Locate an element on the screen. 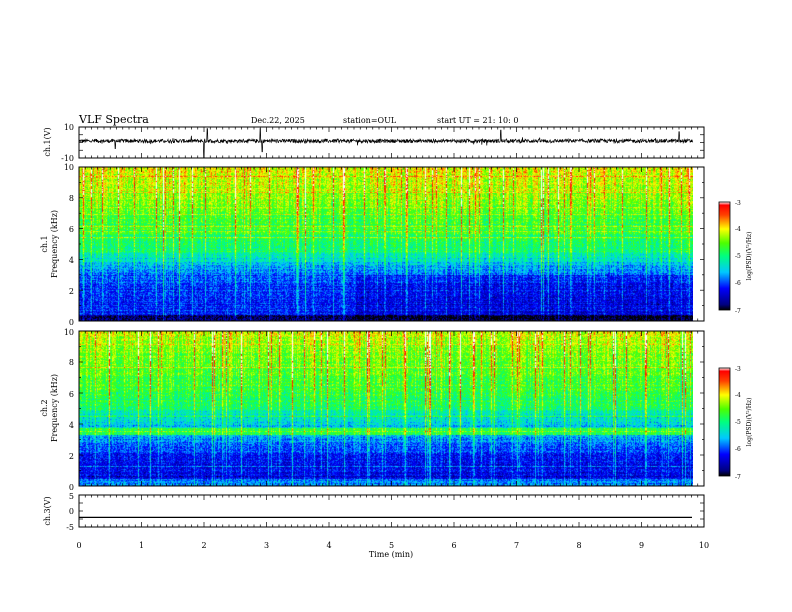 The width and height of the screenshot is (792, 612). ch1-spec-ytick-2: 2 is located at coordinates (71, 291).